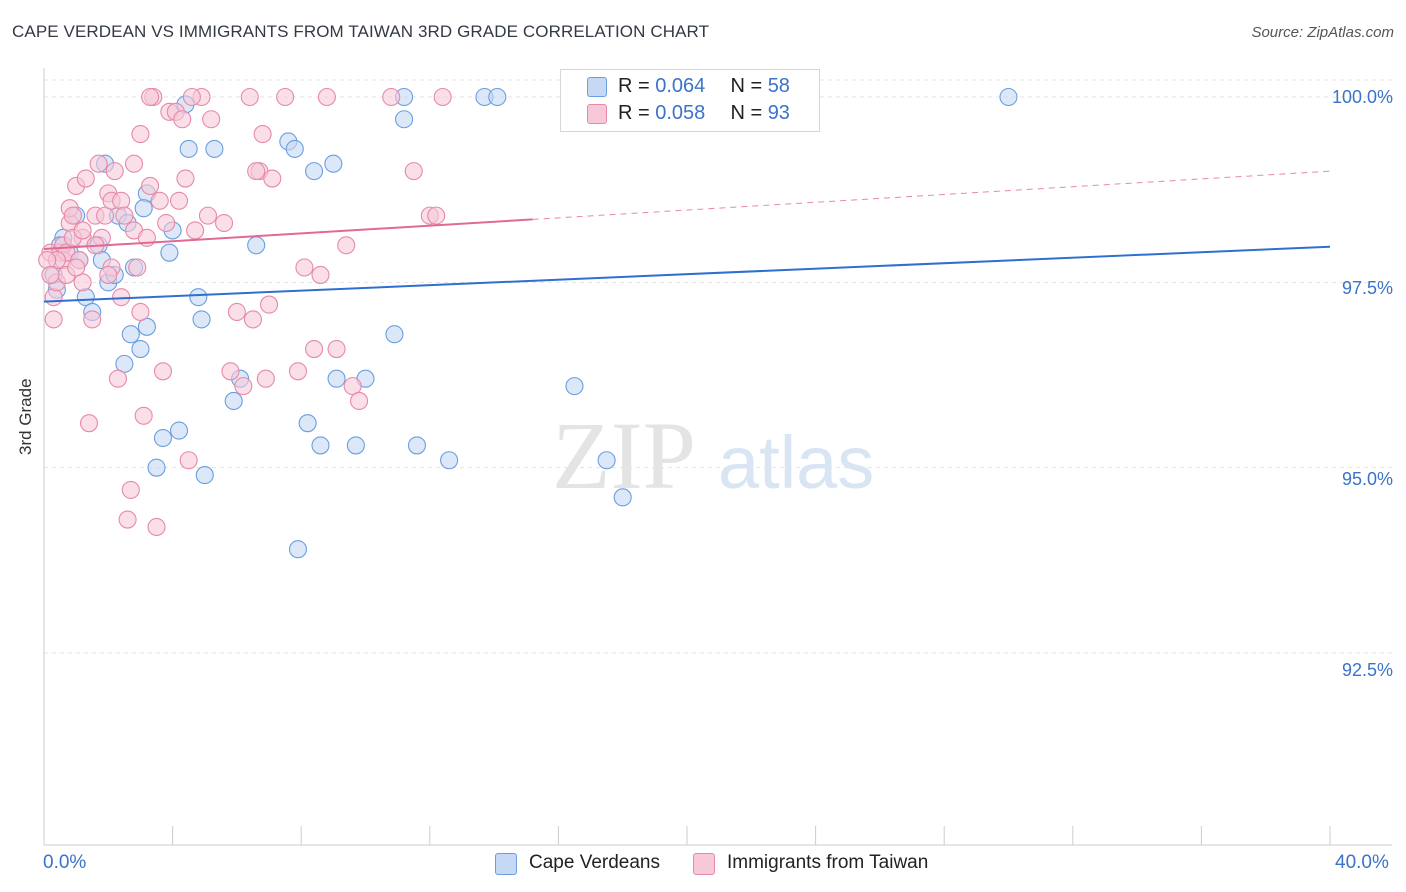 The image size is (1406, 892). What do you see at coordinates (1322, 32) in the screenshot?
I see `source-credit: Source: ZipAtlas.com` at bounding box center [1322, 32].